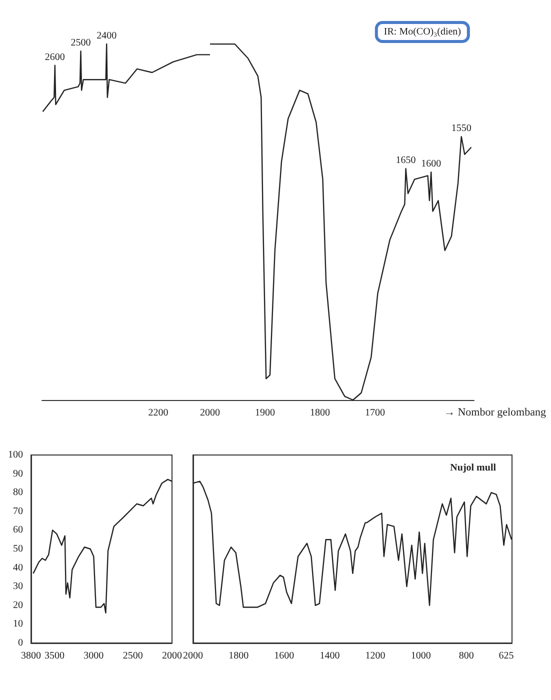 Image resolution: width=551 pixels, height=700 pixels. Describe the element at coordinates (473, 468) in the screenshot. I see `annotation: Nujol mull` at that location.